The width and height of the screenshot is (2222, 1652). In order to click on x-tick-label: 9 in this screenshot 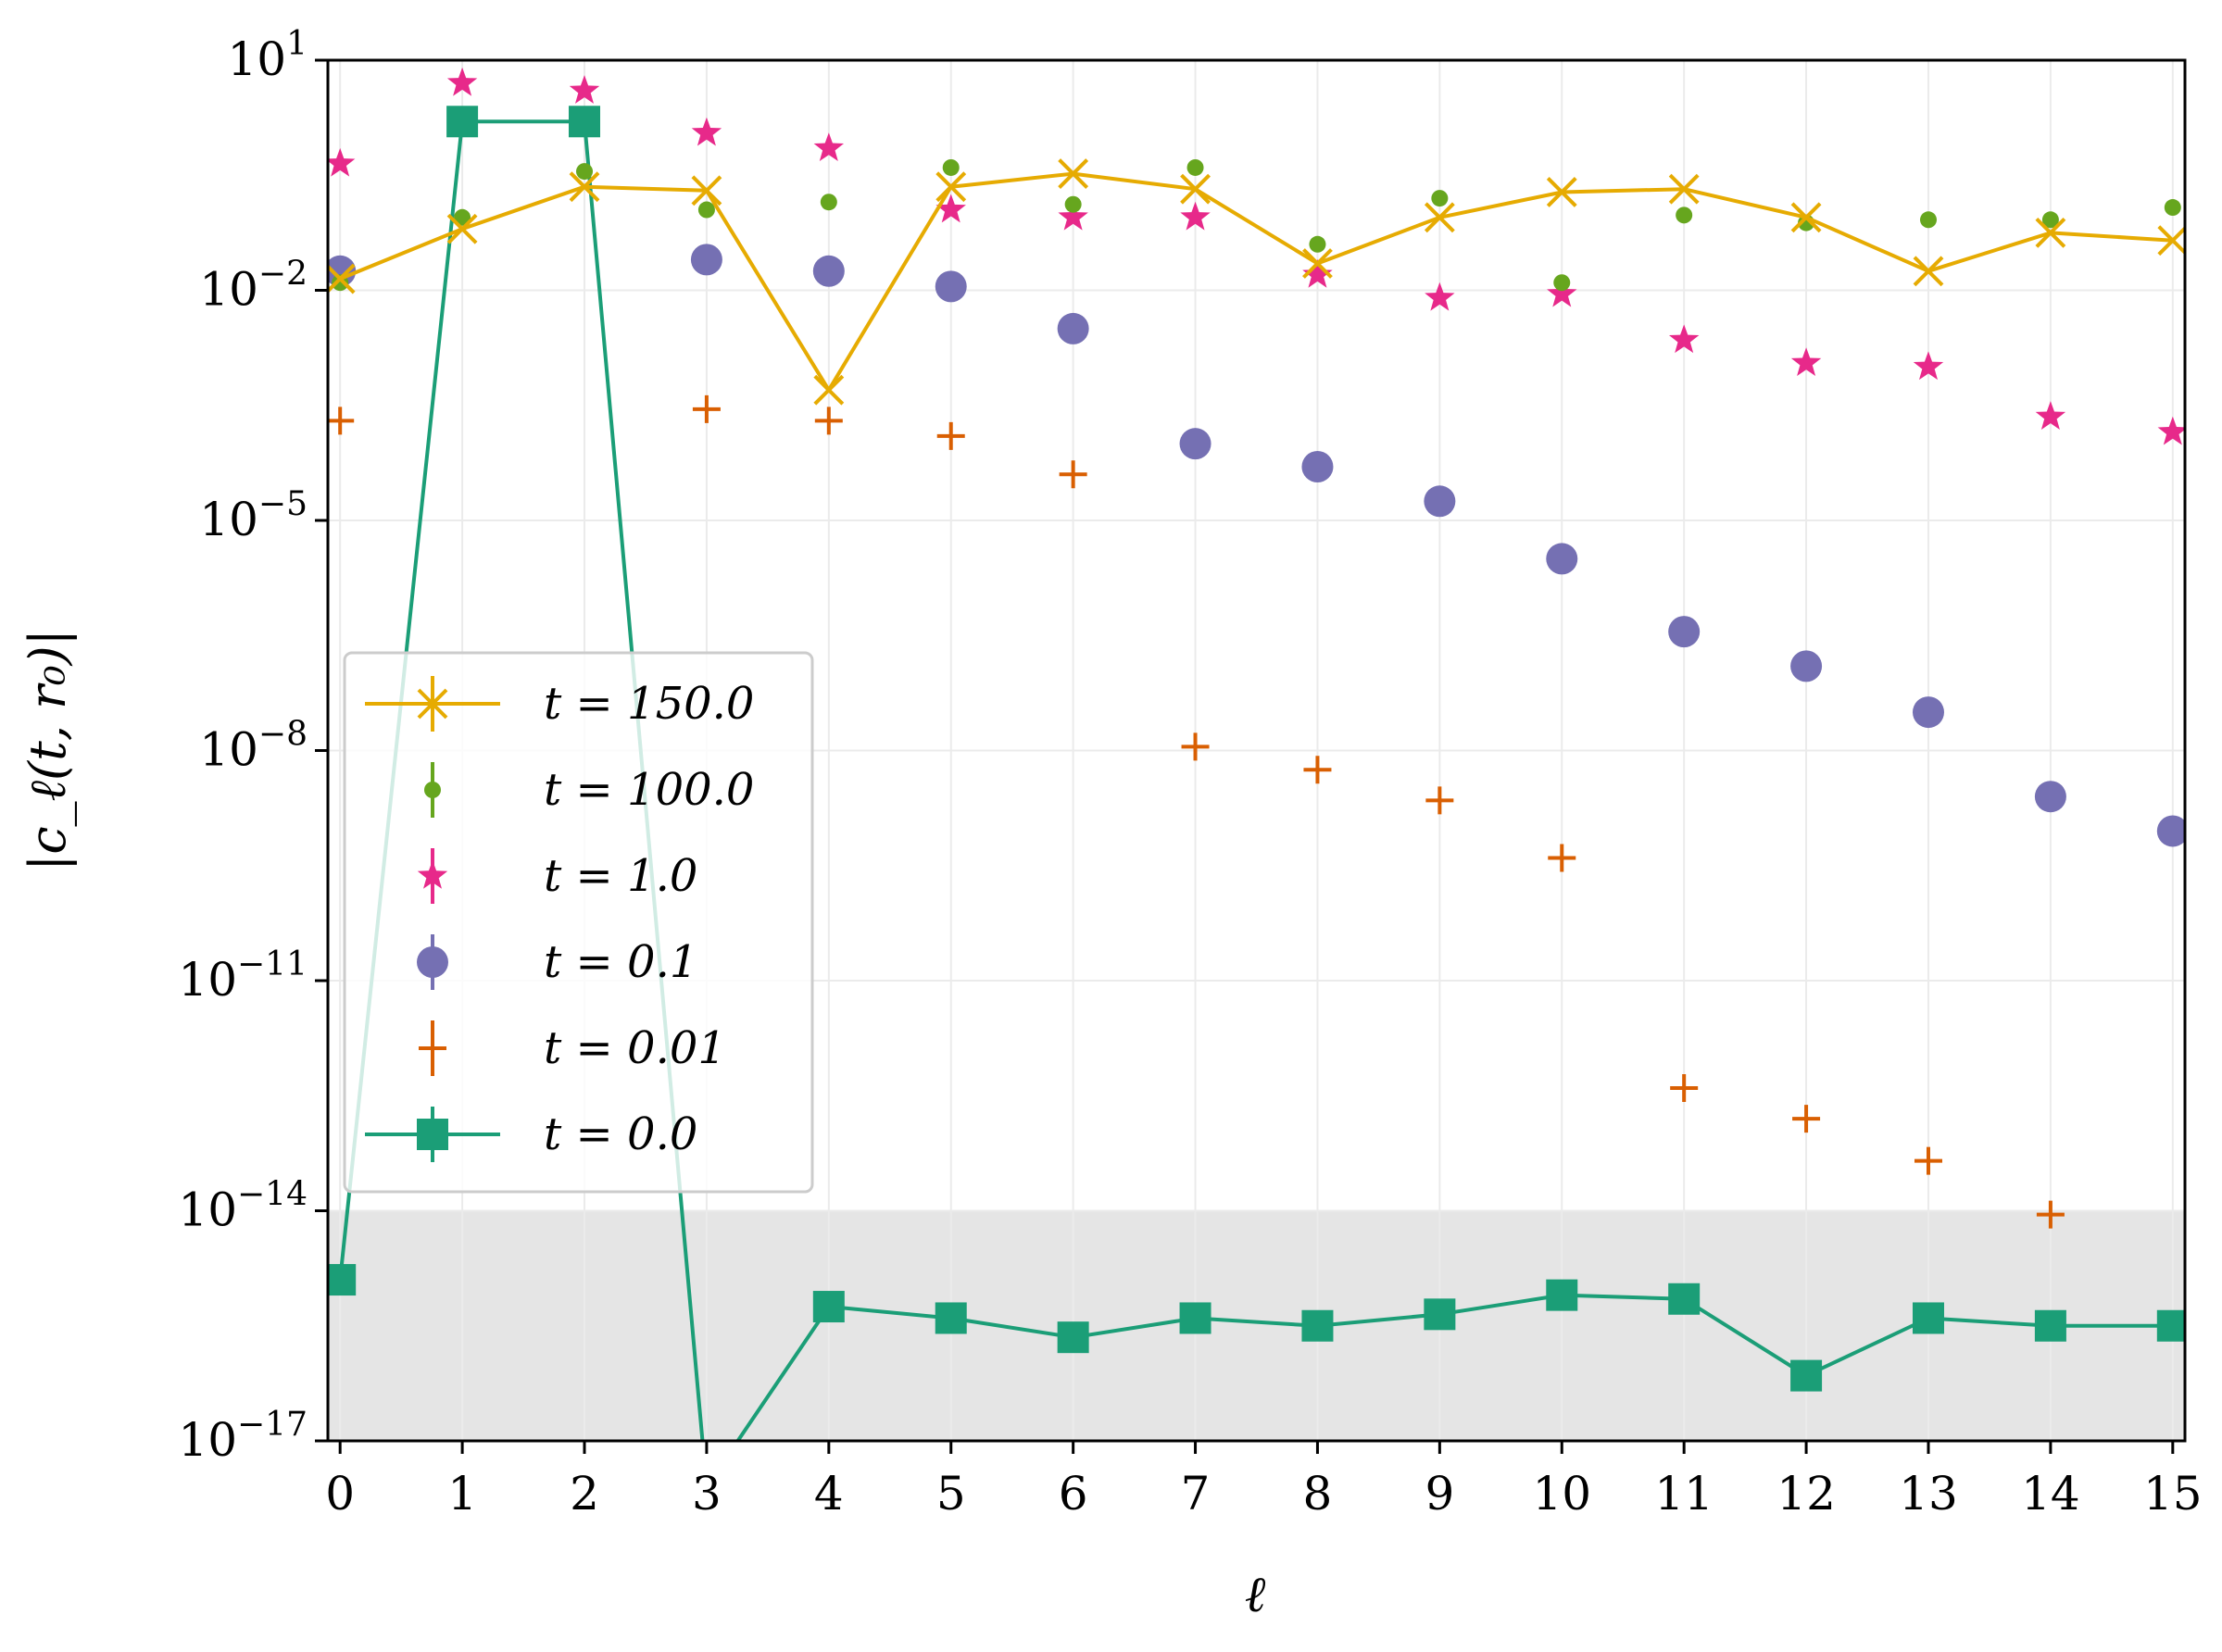, I will do `click(1439, 1494)`.